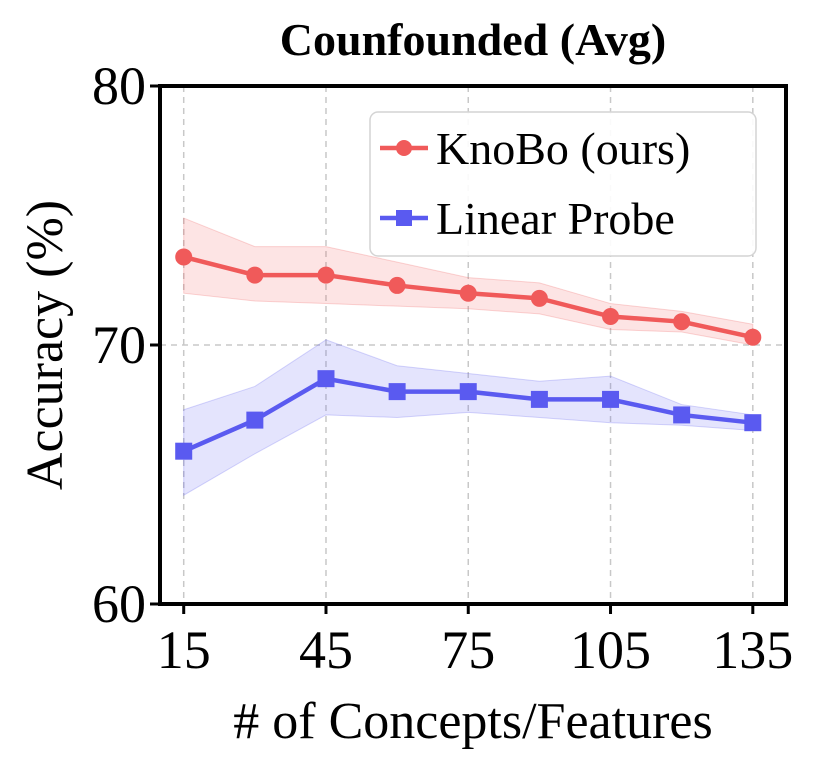 The height and width of the screenshot is (757, 822). I want to click on x-tick-label-15: 15, so click(184, 650).